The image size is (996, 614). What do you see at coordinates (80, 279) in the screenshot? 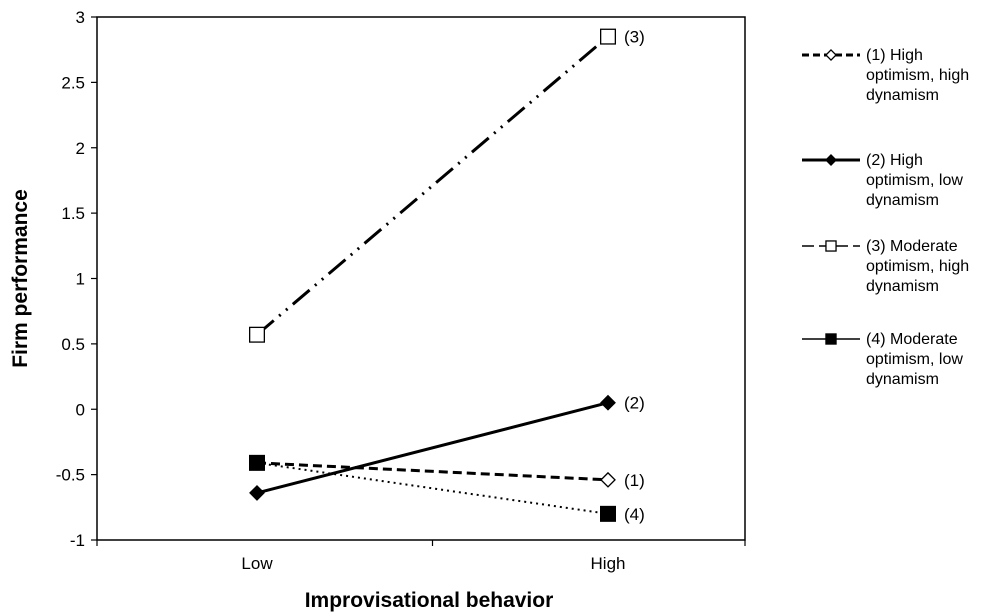
I see `y-tick-label: 1` at bounding box center [80, 279].